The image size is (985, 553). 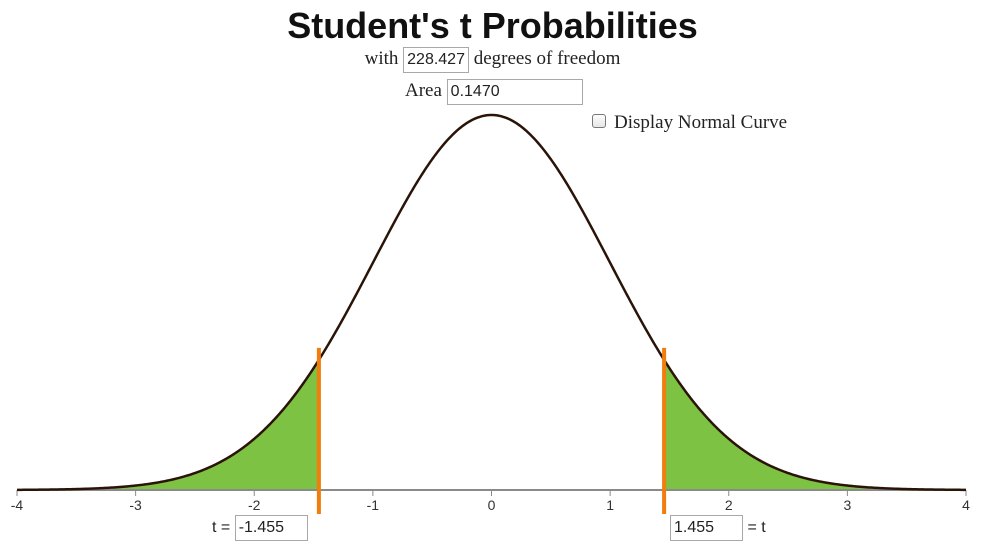 I want to click on t-right-row: 1.455 = t, so click(x=718, y=528).